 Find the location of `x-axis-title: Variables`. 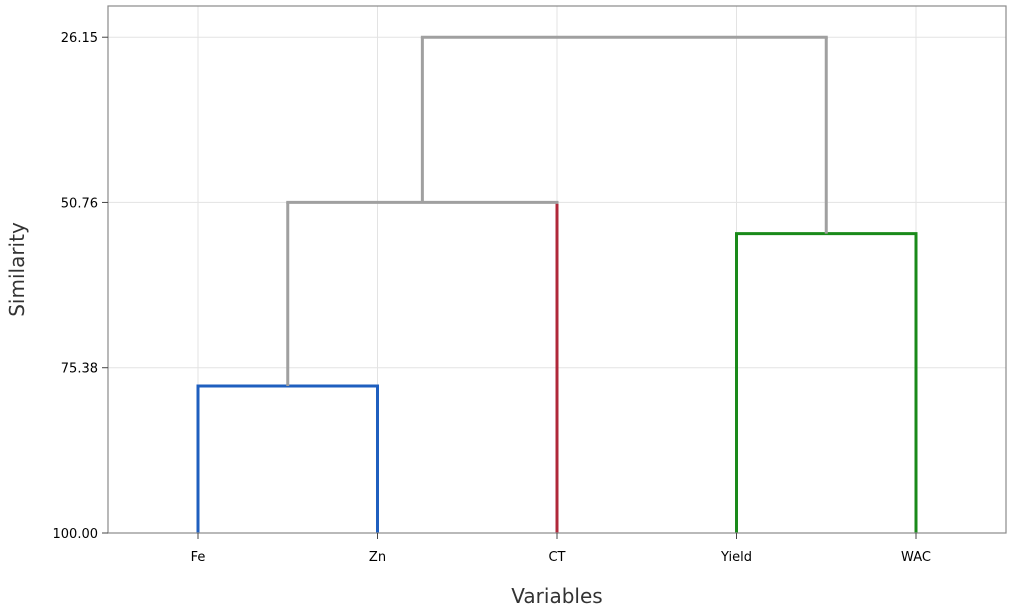

x-axis-title: Variables is located at coordinates (556, 596).